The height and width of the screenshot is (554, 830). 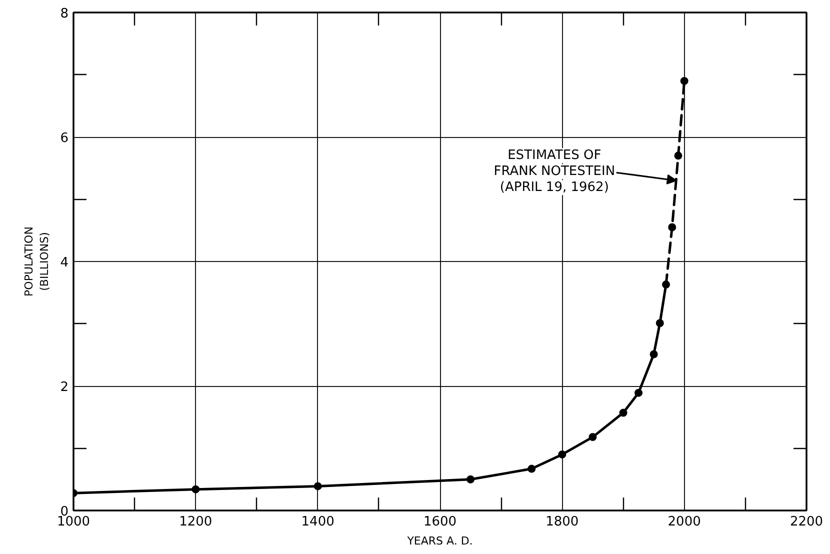 I want to click on y-tick-label: 2, so click(x=64, y=387).